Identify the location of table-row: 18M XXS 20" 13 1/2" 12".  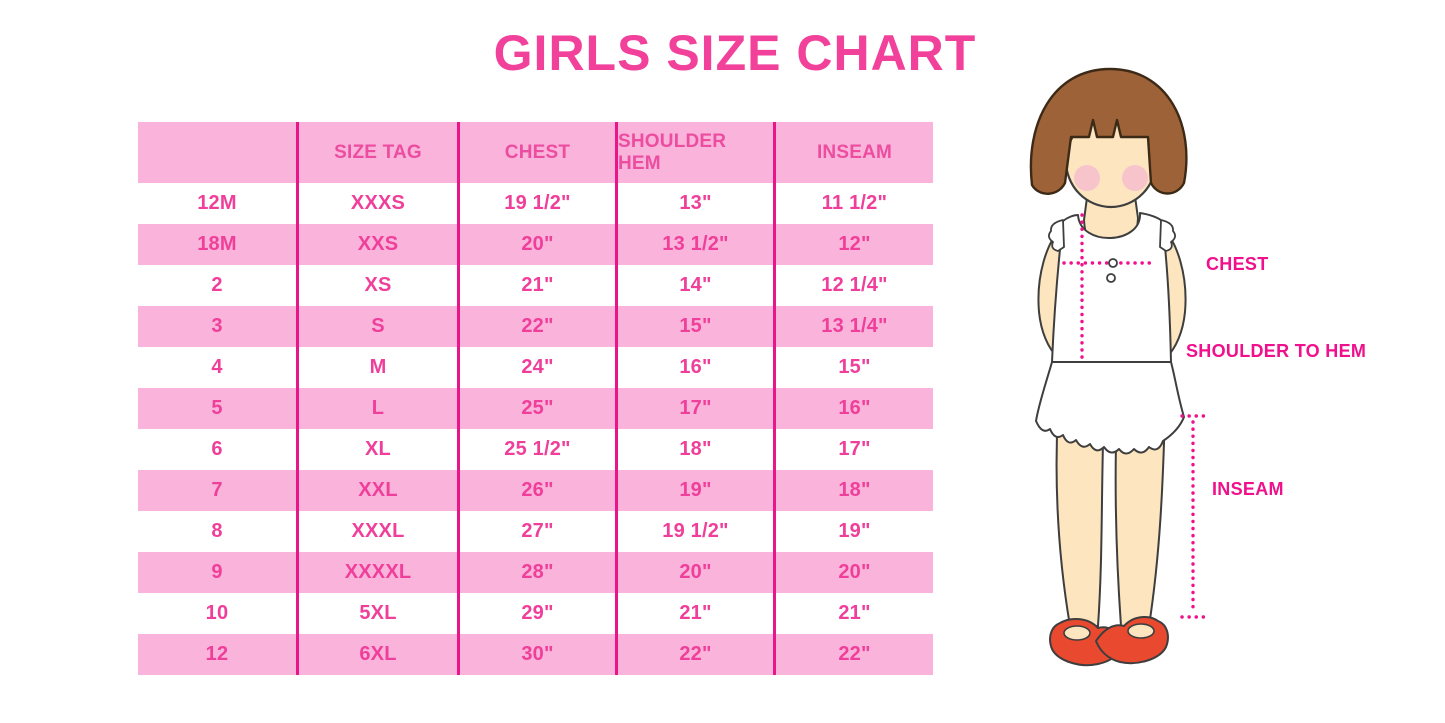
(535, 244).